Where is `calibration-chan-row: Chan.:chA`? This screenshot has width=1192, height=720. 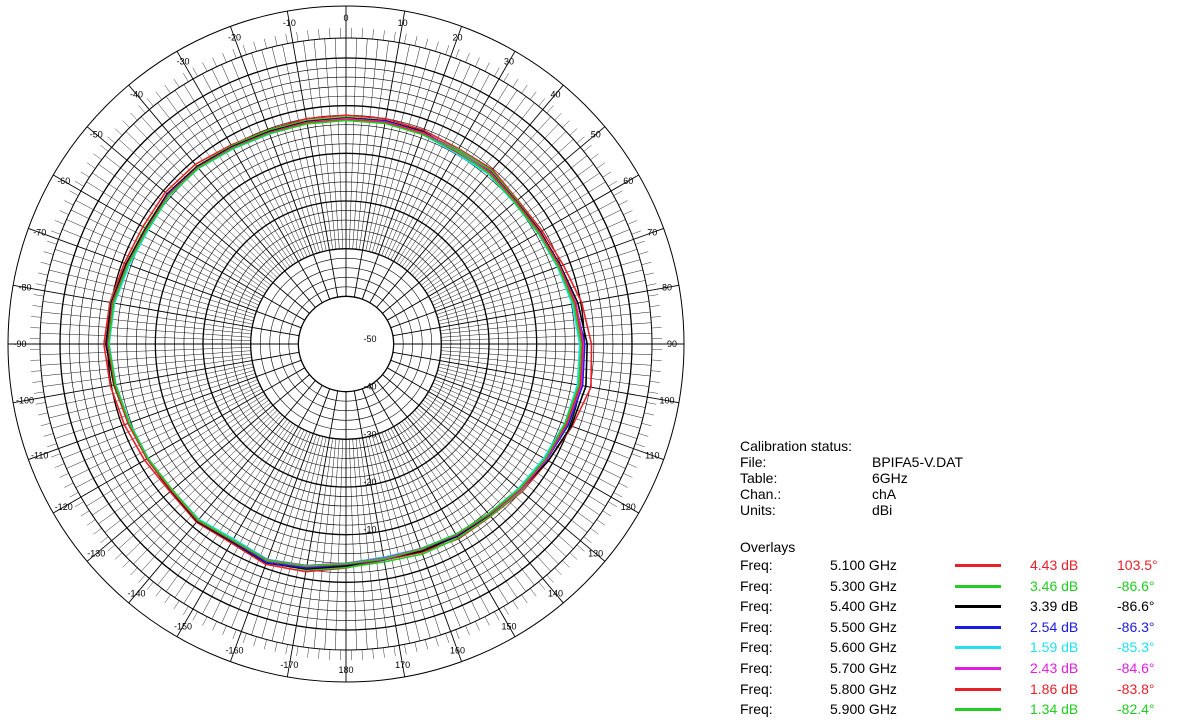
calibration-chan-row: Chan.:chA is located at coordinates (851, 494).